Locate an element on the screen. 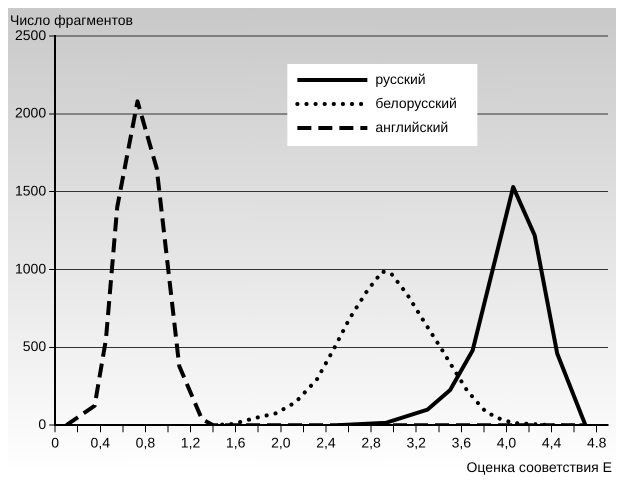 This screenshot has height=485, width=624. legend-label: белорусский is located at coordinates (416, 102).